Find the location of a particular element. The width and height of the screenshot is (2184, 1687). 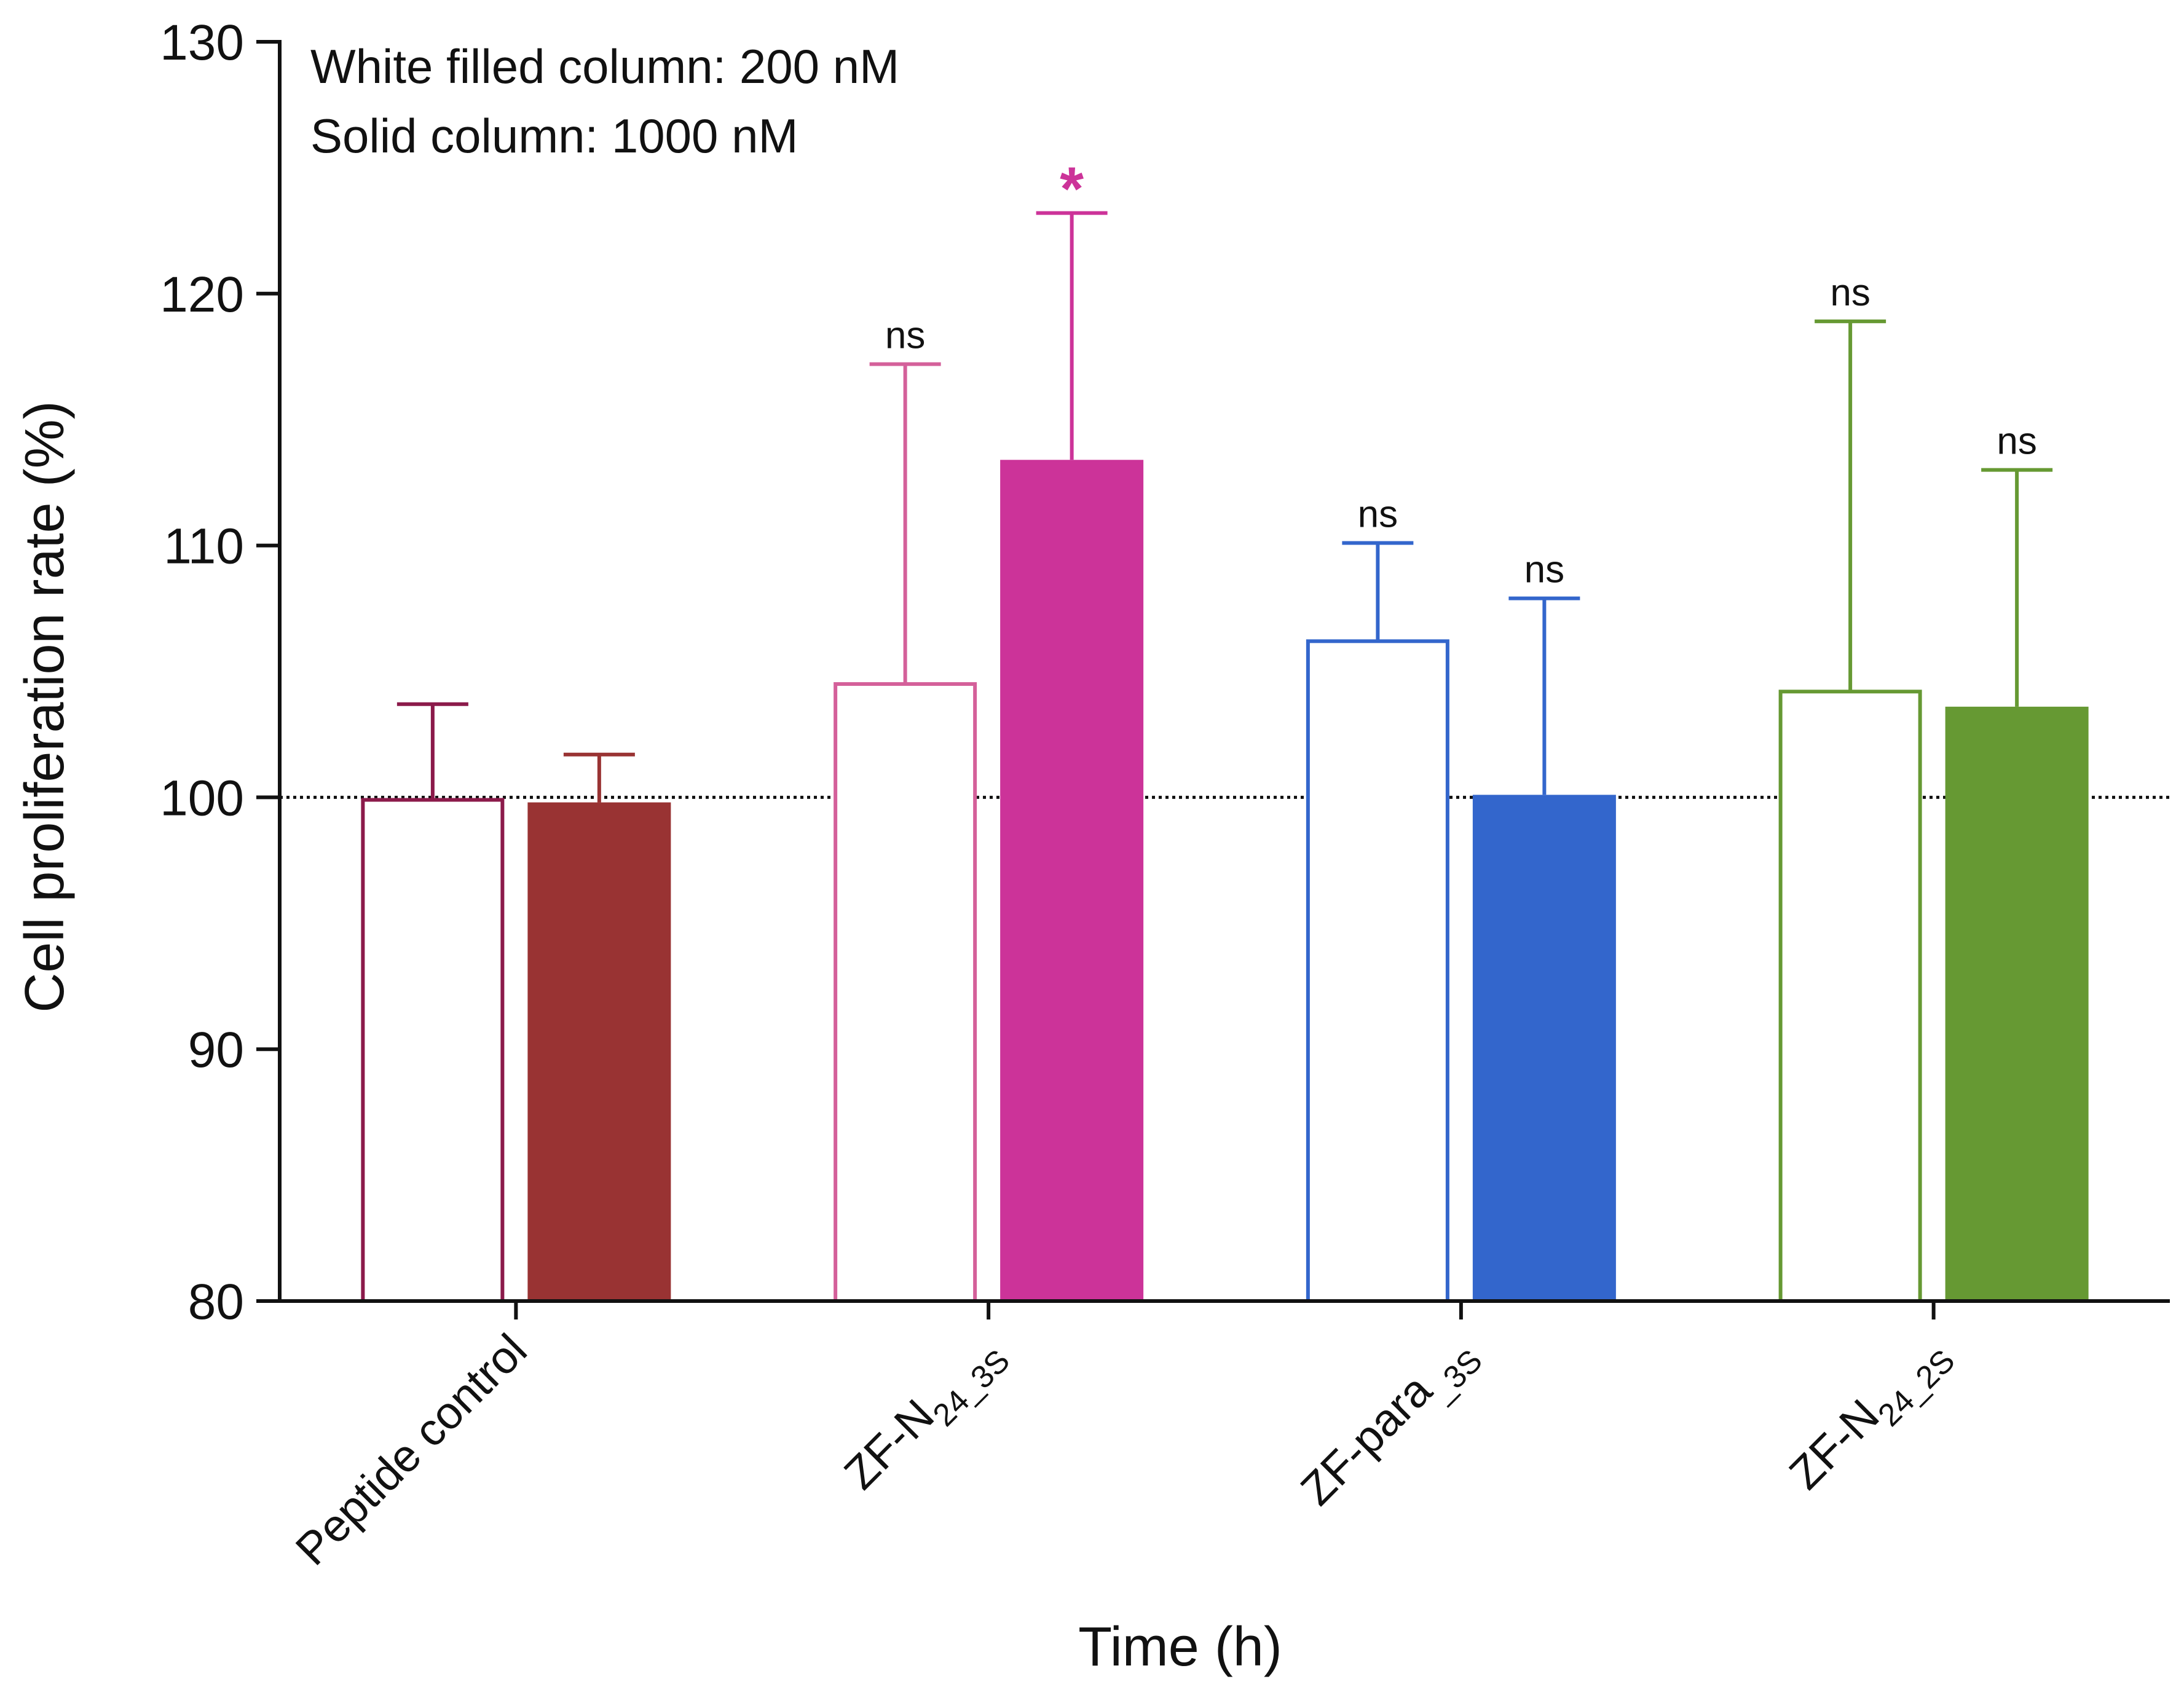

y-tick-label-80: 80 is located at coordinates (216, 1302).